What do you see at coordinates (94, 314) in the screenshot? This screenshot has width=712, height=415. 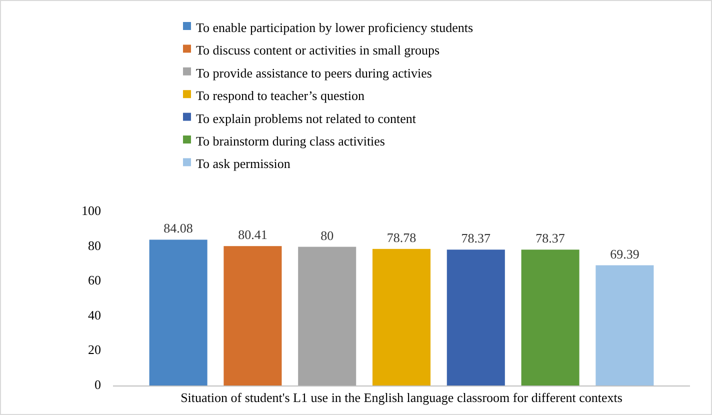 I see `y-tick-label: 40` at bounding box center [94, 314].